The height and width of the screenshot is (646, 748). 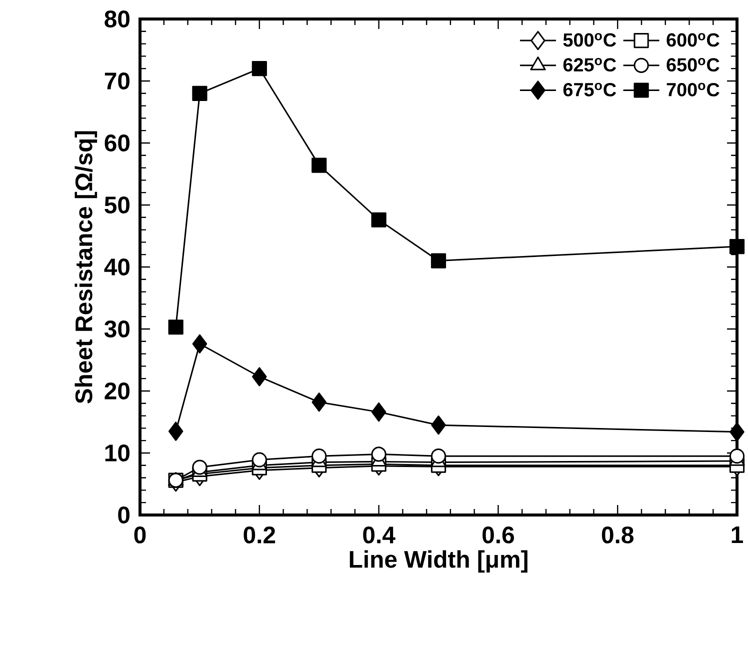 I want to click on x-tick-label: 1, so click(x=737, y=534).